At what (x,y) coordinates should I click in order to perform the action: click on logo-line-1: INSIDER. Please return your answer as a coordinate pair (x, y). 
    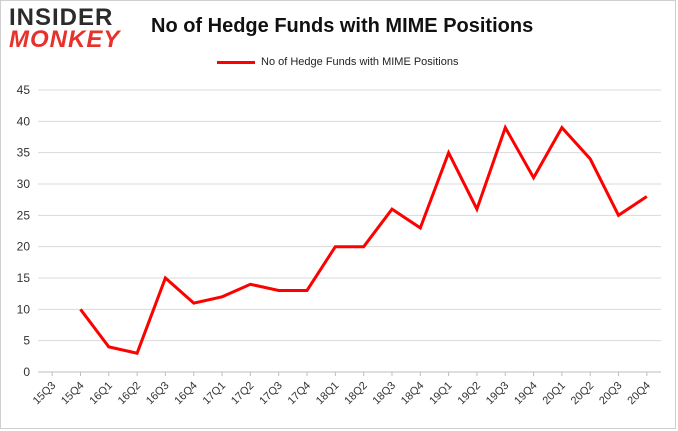
    Looking at the image, I should click on (61, 17).